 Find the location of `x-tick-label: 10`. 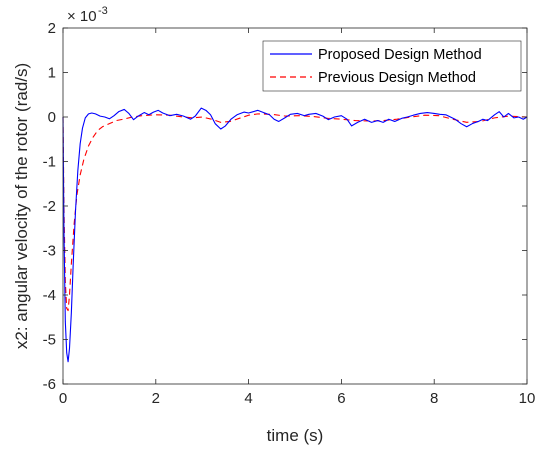

x-tick-label: 10 is located at coordinates (527, 398).